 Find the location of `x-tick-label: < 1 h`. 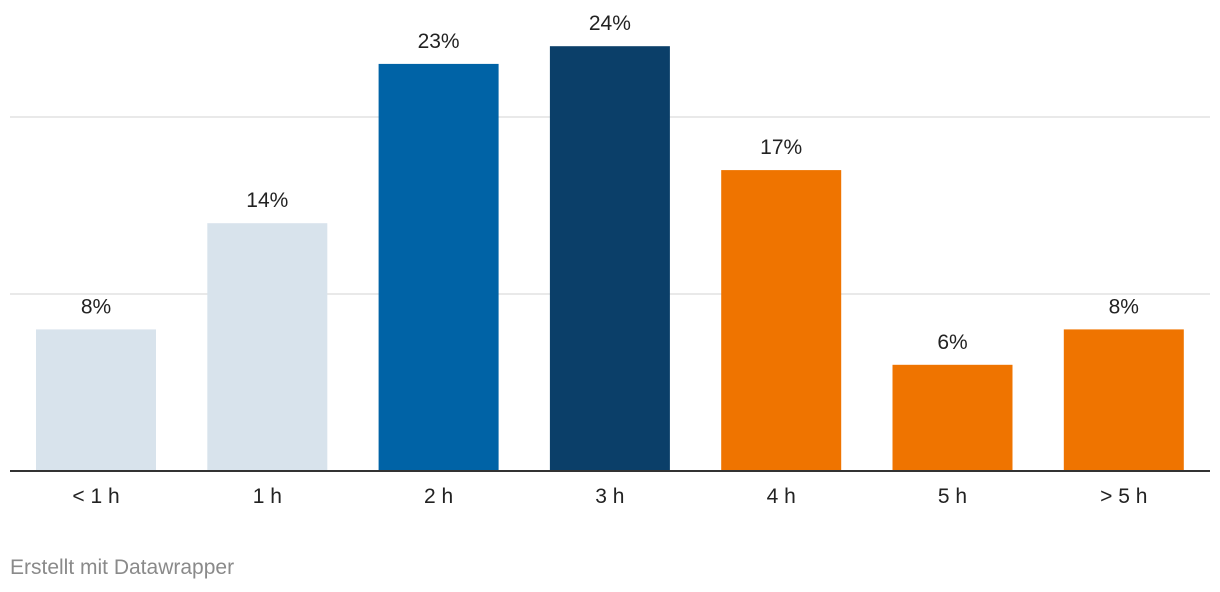

x-tick-label: < 1 h is located at coordinates (95, 496).